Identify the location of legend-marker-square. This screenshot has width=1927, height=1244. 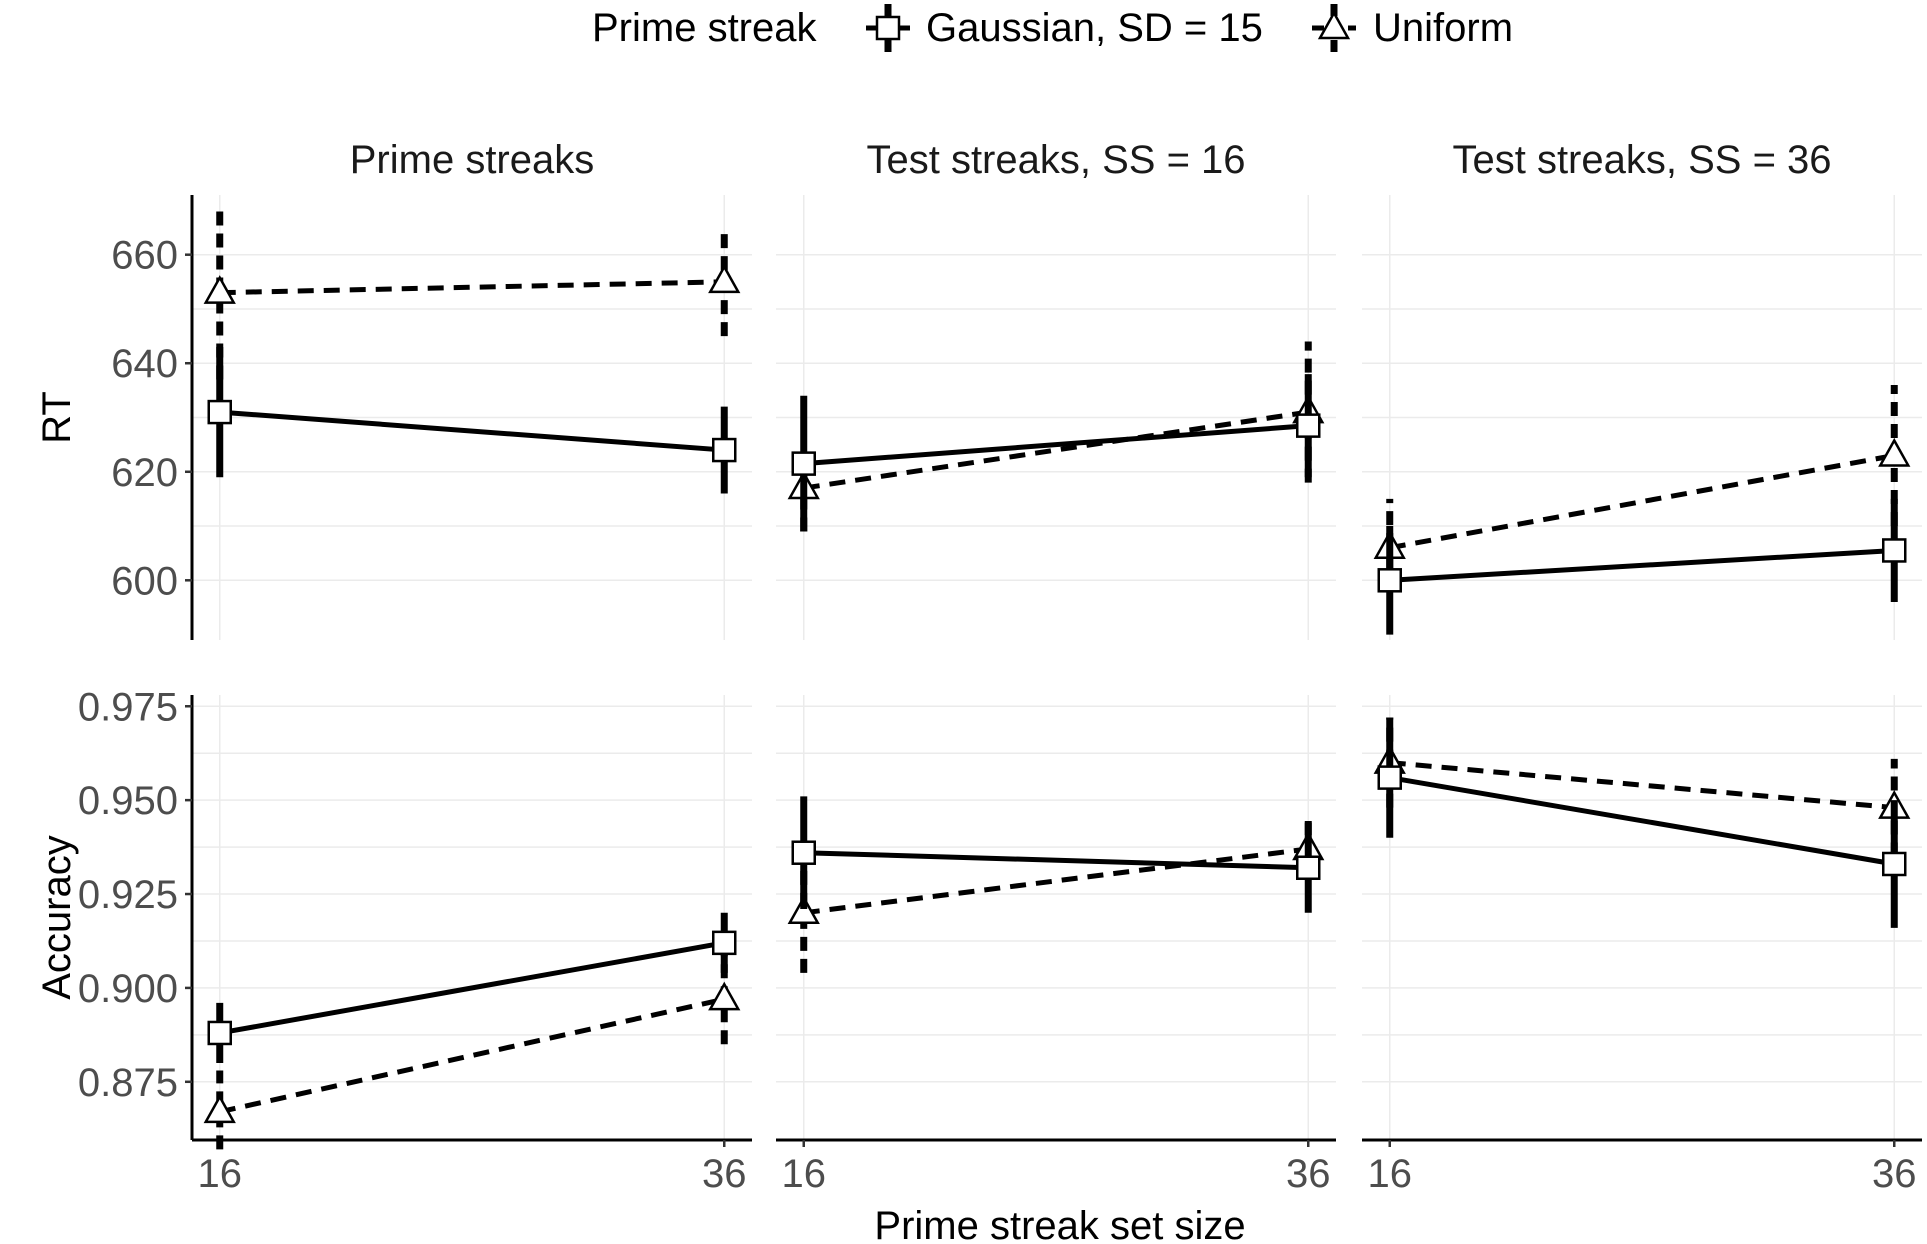
(888, 28).